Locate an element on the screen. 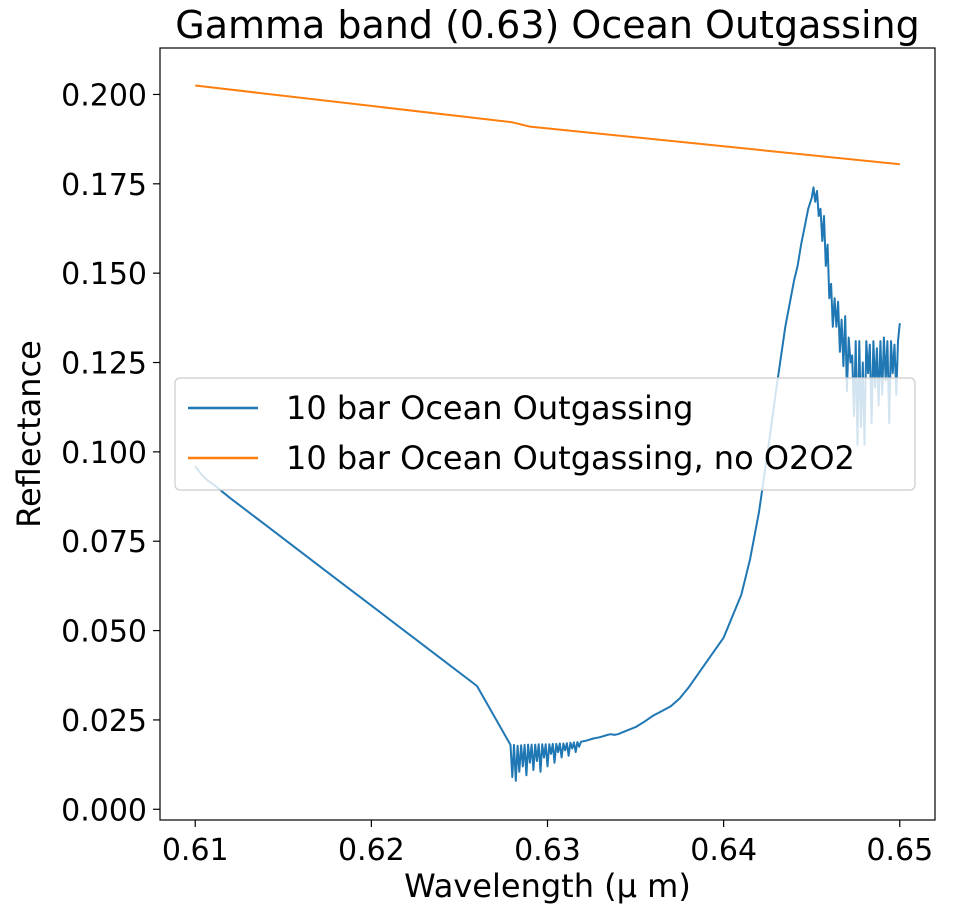  y-tick-label: 0.000 is located at coordinates (104, 810).